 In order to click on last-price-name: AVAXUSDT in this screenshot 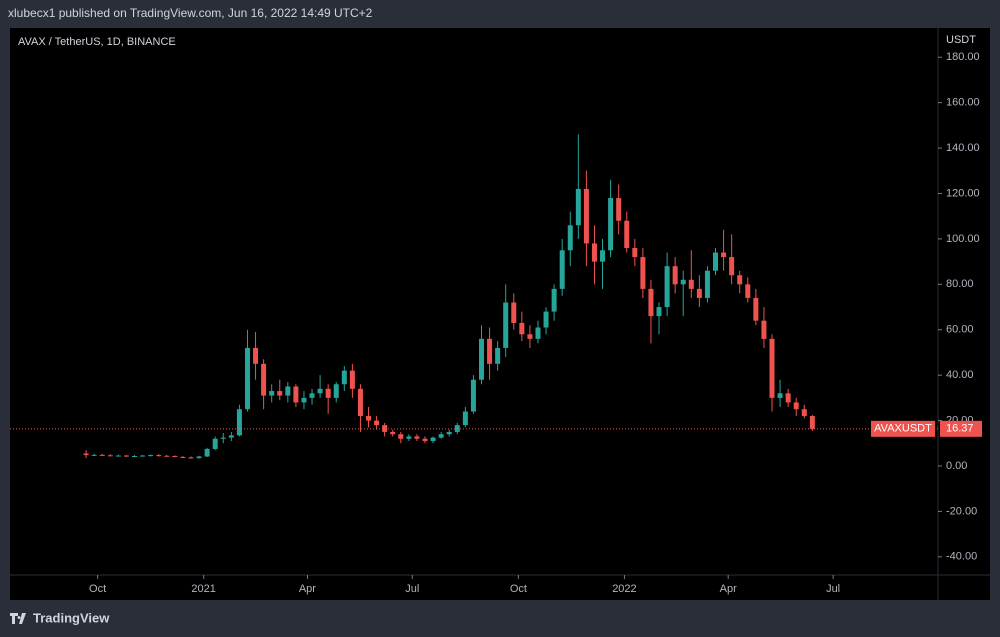, I will do `click(903, 429)`.